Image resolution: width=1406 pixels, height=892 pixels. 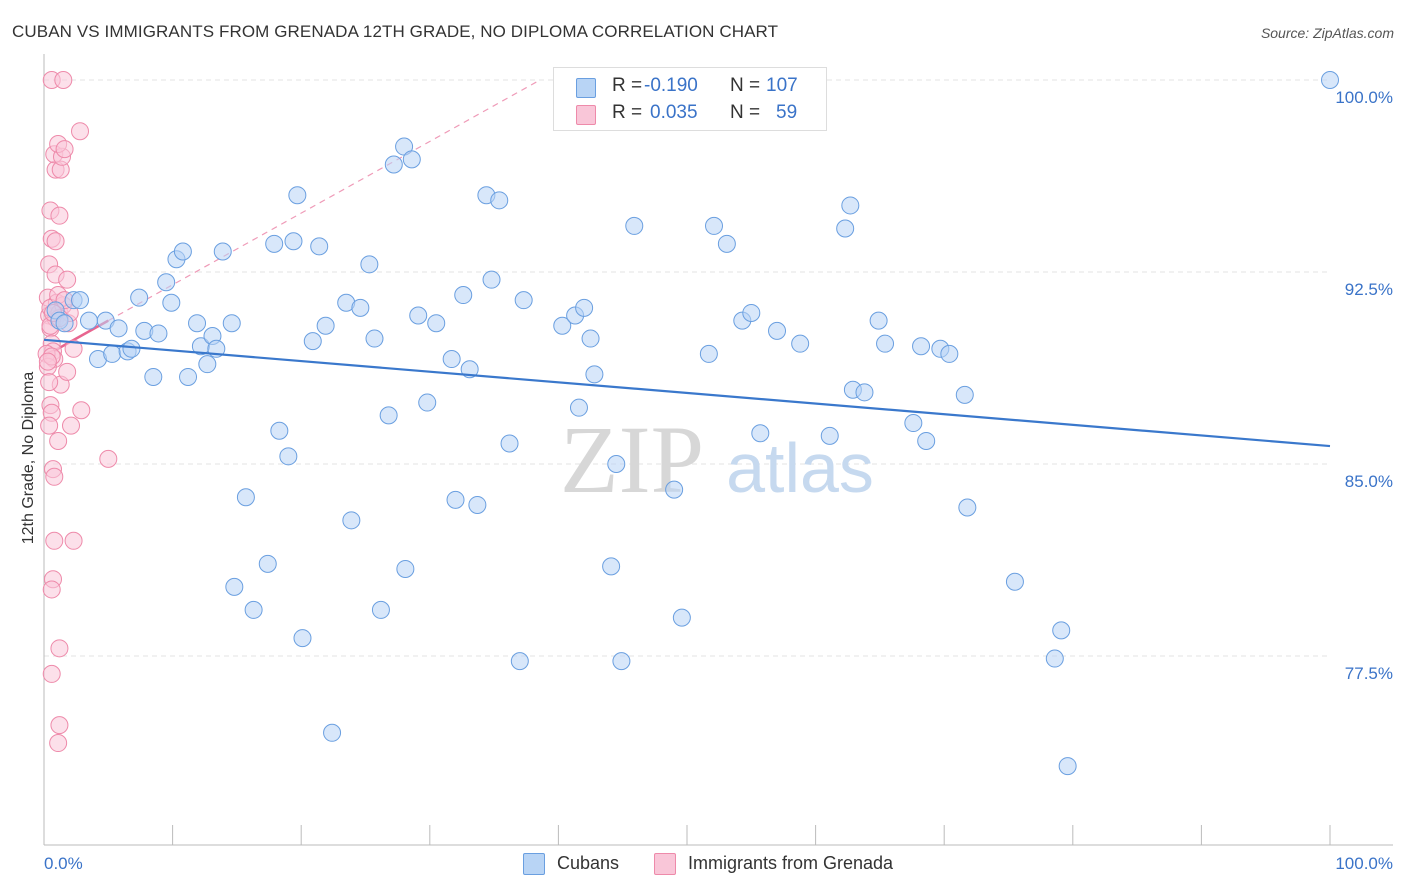 I want to click on x-tick-label: 0.0%, so click(x=63, y=863).